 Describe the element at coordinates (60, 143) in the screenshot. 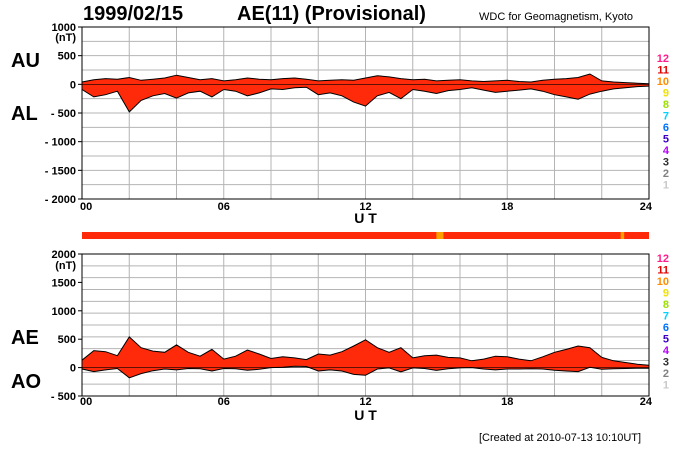

I see `y-tick-label: - 1000` at that location.